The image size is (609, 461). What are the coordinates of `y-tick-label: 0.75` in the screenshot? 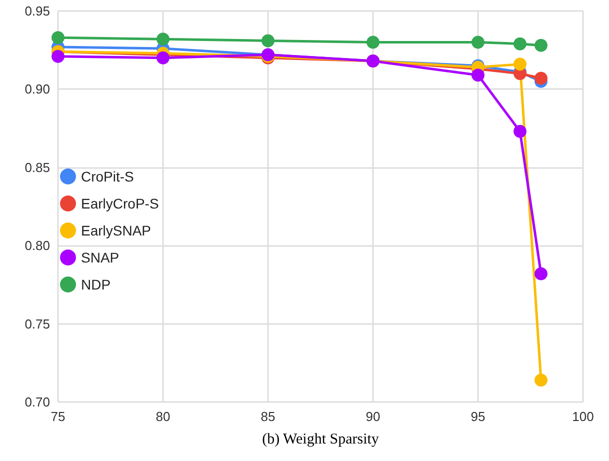 It's located at (37, 324).